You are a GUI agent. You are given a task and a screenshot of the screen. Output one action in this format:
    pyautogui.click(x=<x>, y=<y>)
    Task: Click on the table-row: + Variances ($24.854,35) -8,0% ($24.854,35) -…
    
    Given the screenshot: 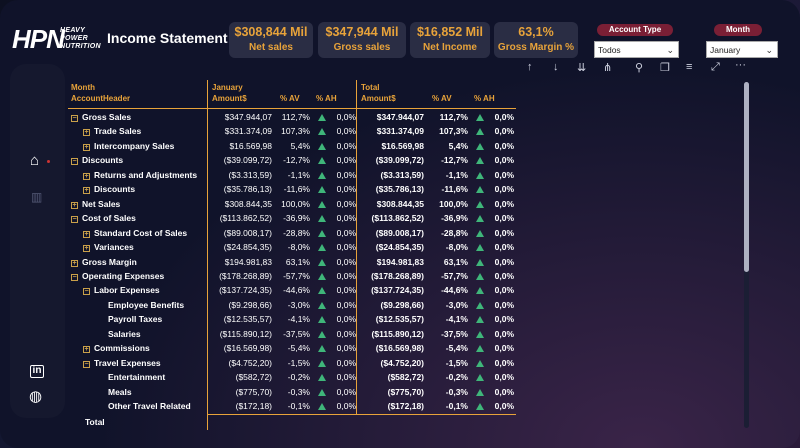 What is the action you would take?
    pyautogui.click(x=293, y=248)
    